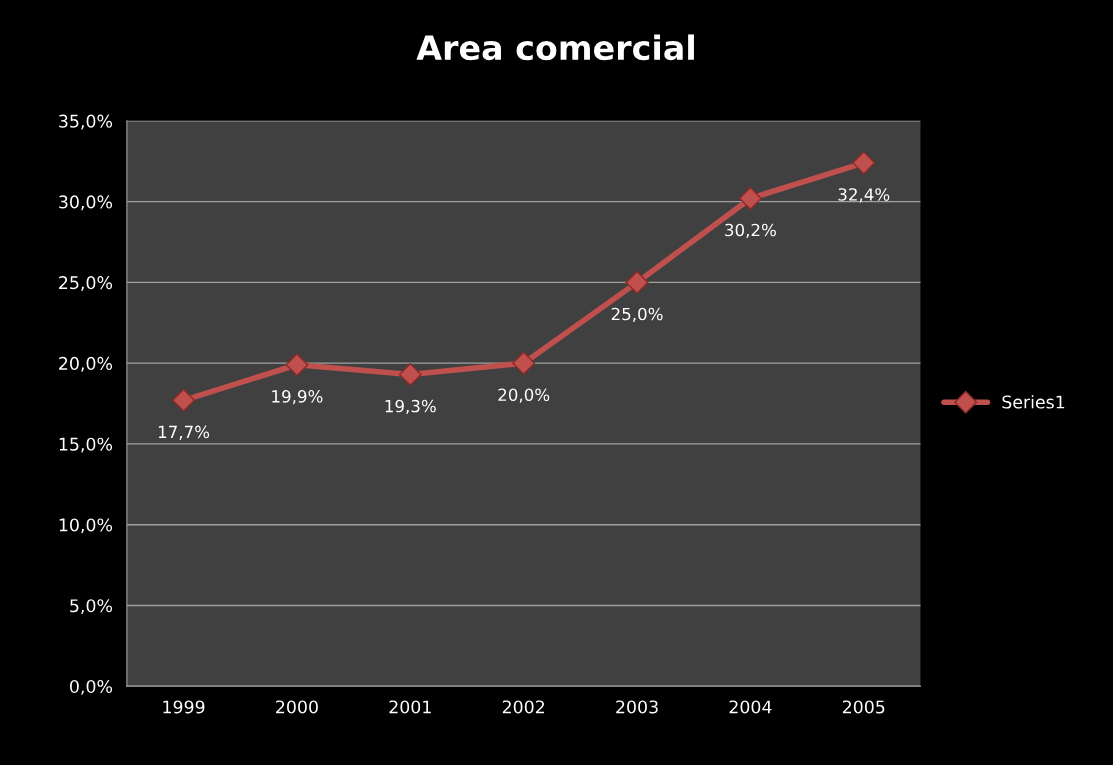 The height and width of the screenshot is (765, 1113). I want to click on x-tick-label: 2002, so click(523, 707).